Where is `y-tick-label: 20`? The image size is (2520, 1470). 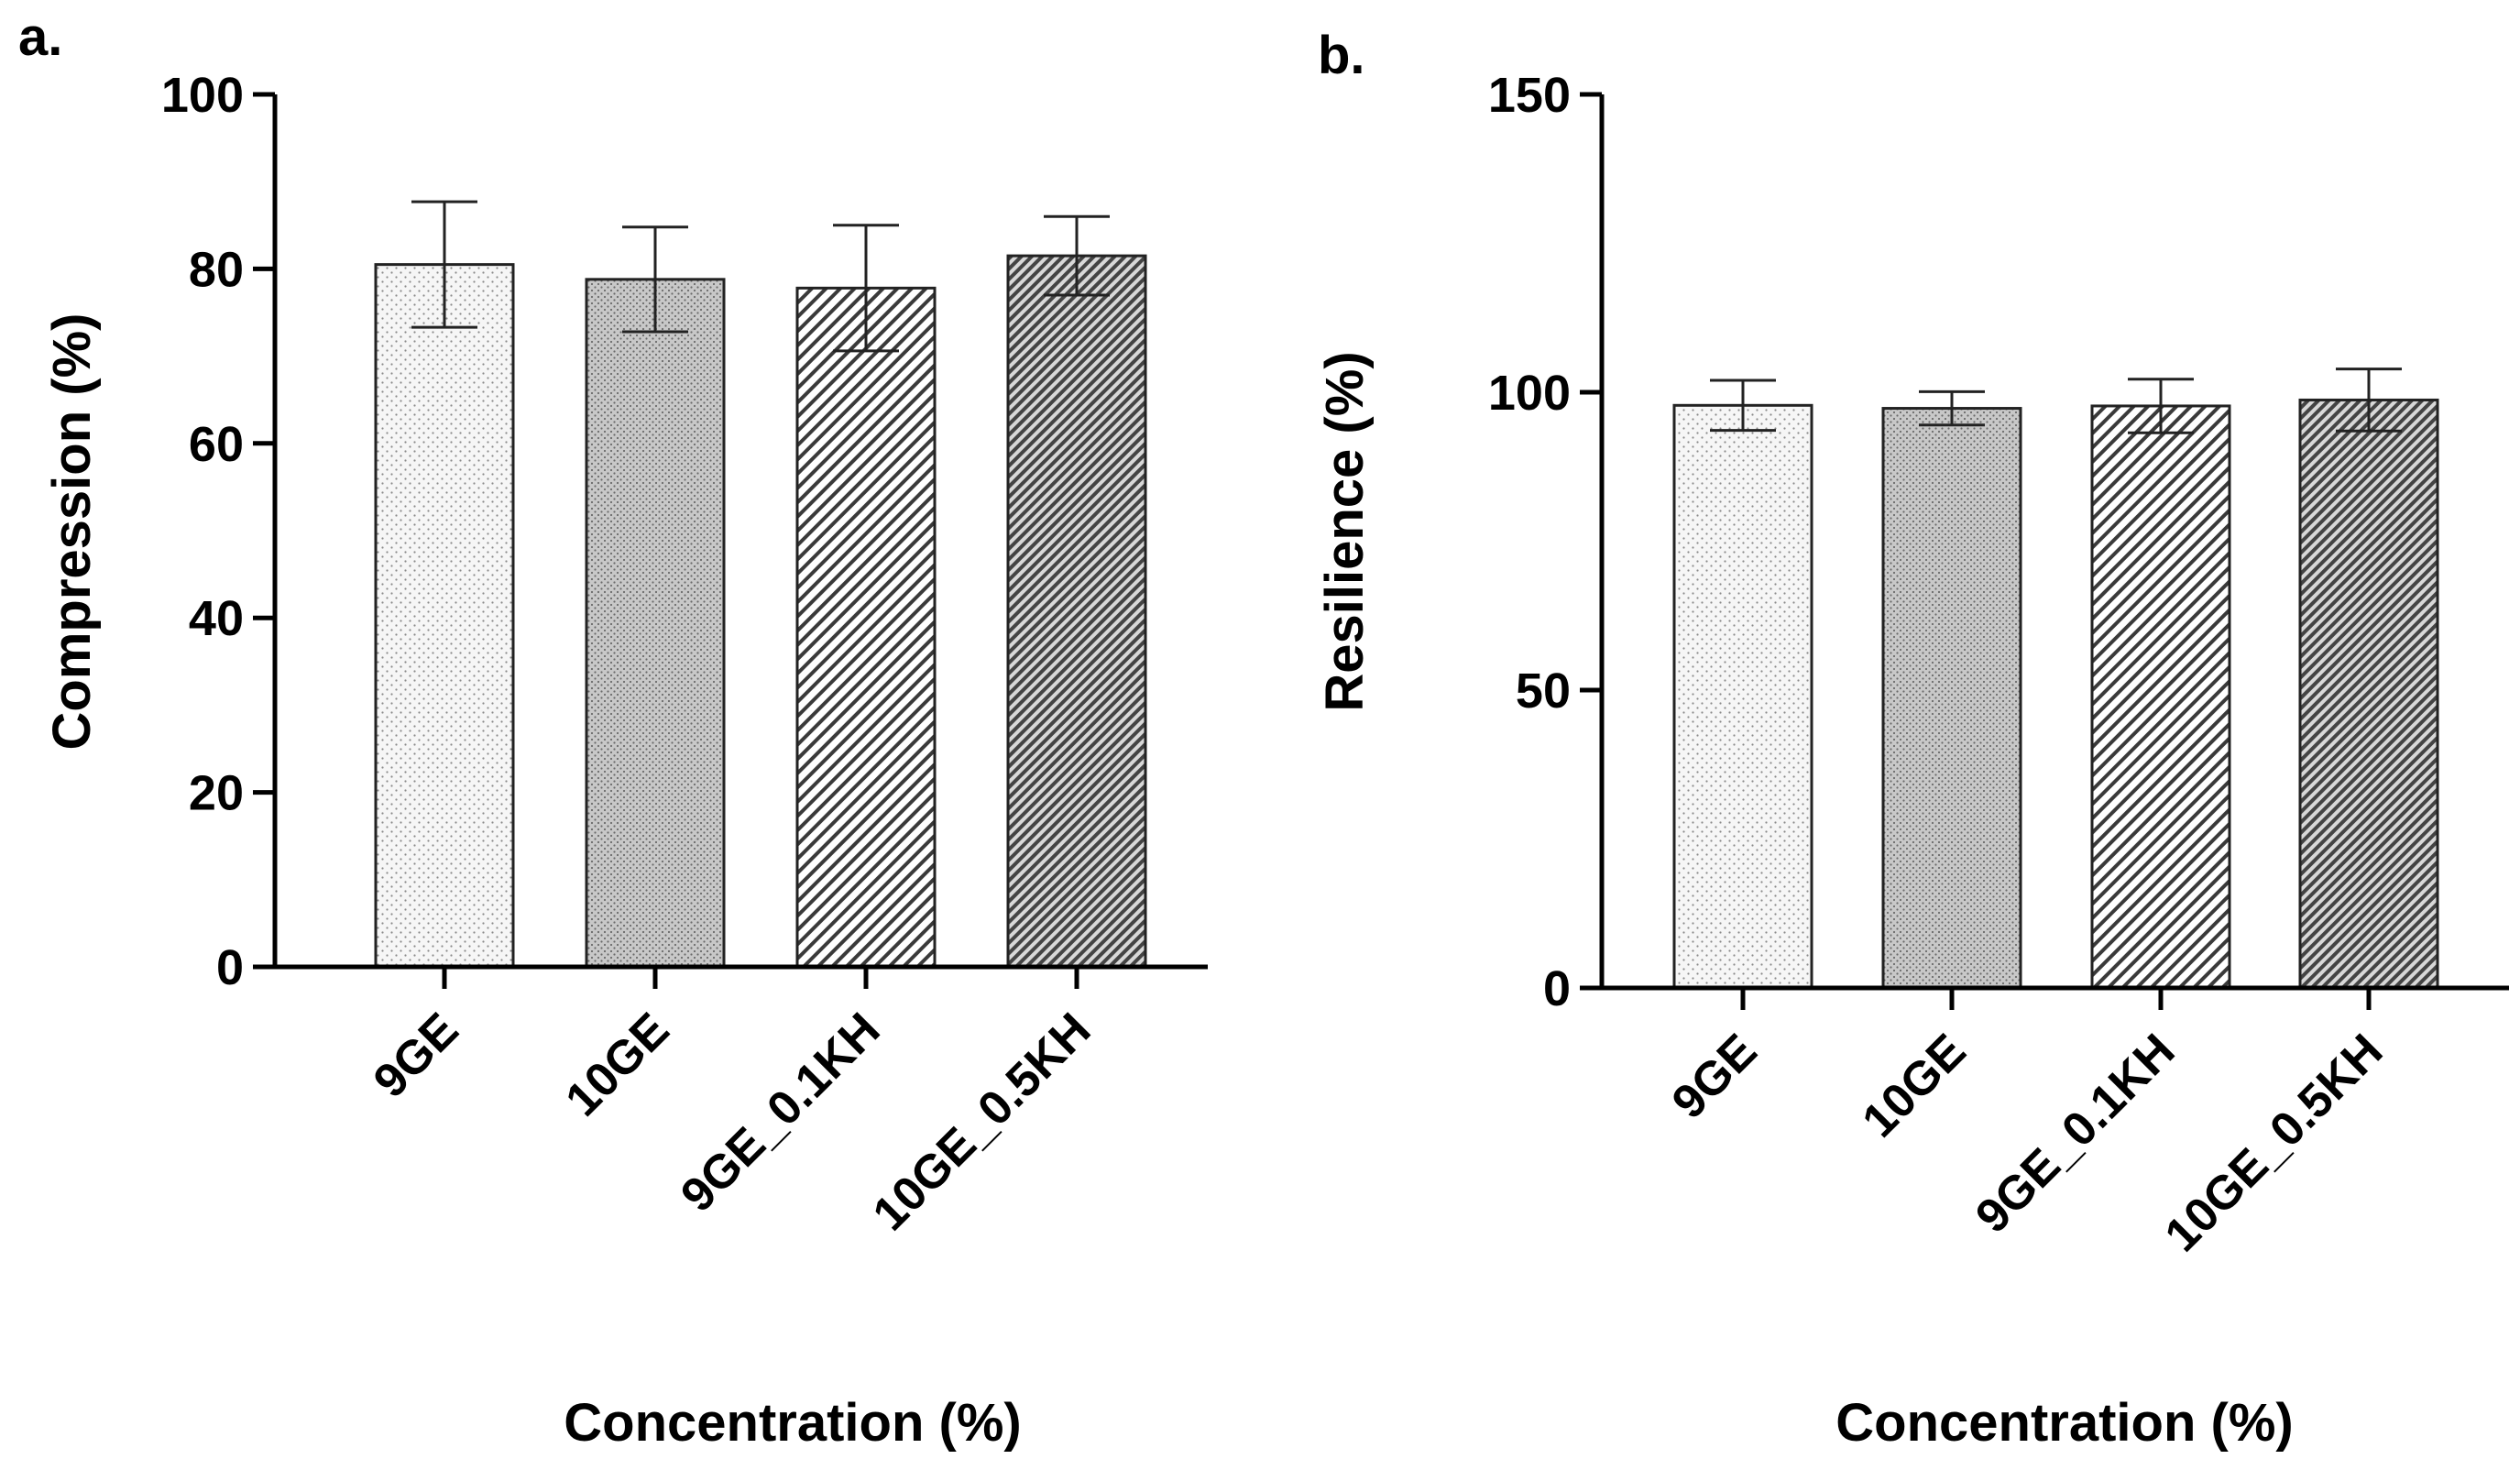 y-tick-label: 20 is located at coordinates (216, 793).